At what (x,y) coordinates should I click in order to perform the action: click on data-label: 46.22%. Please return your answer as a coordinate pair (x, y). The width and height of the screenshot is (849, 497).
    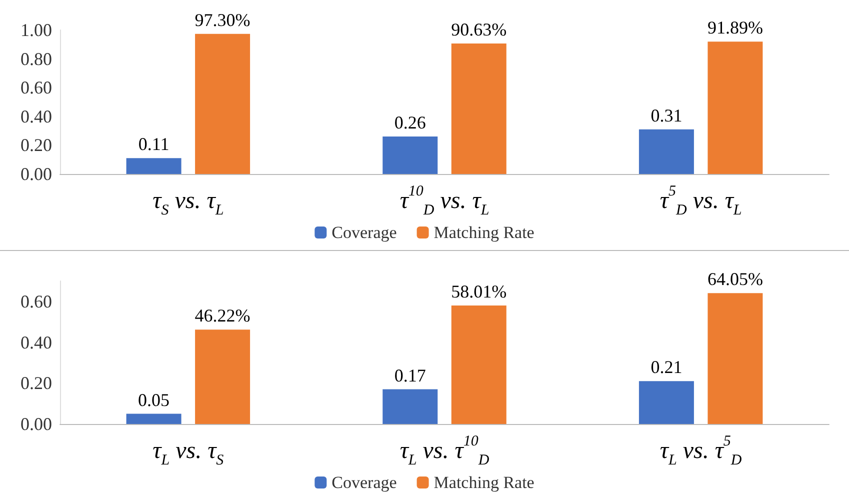
    Looking at the image, I should click on (222, 316).